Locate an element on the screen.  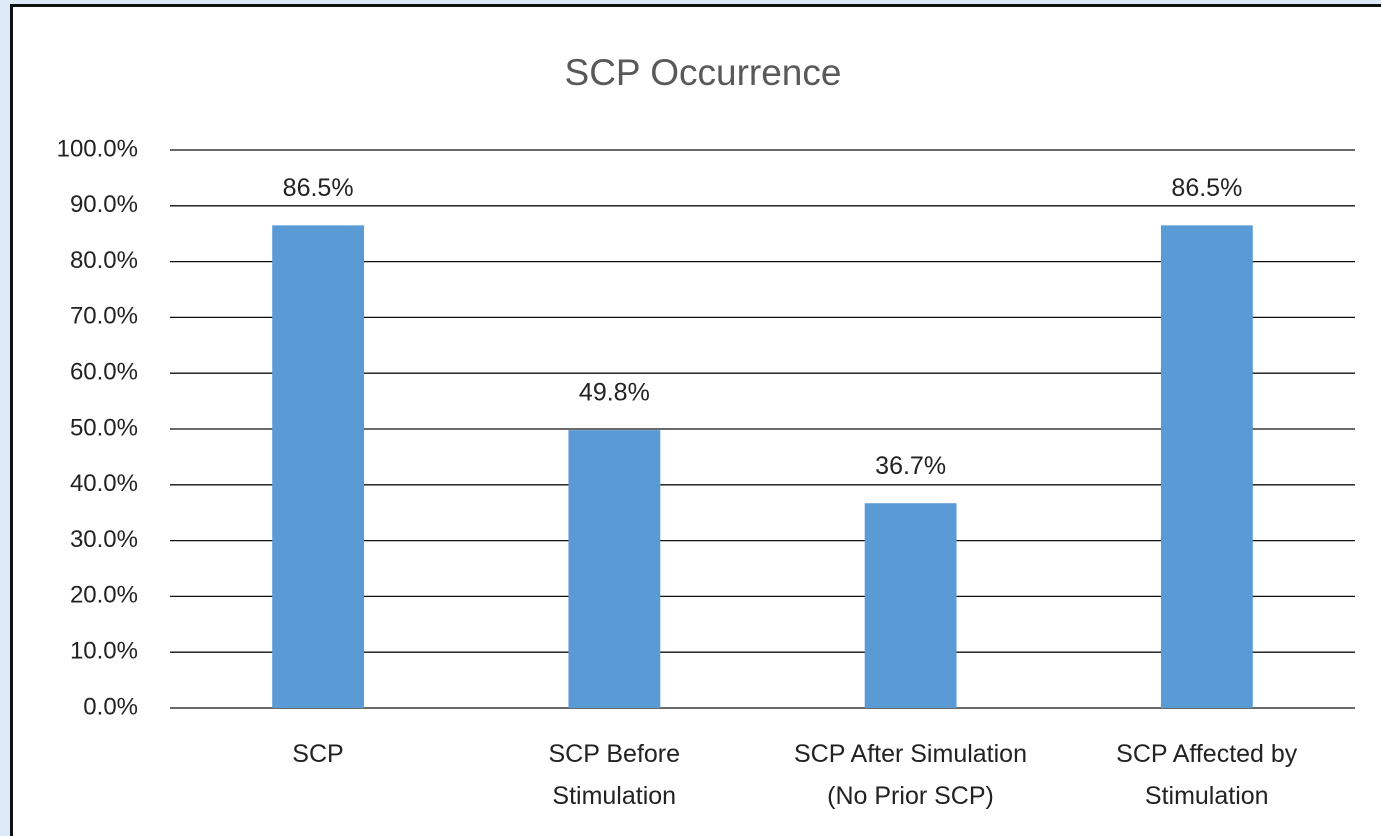
y-tick-label: 50.0% is located at coordinates (104, 427).